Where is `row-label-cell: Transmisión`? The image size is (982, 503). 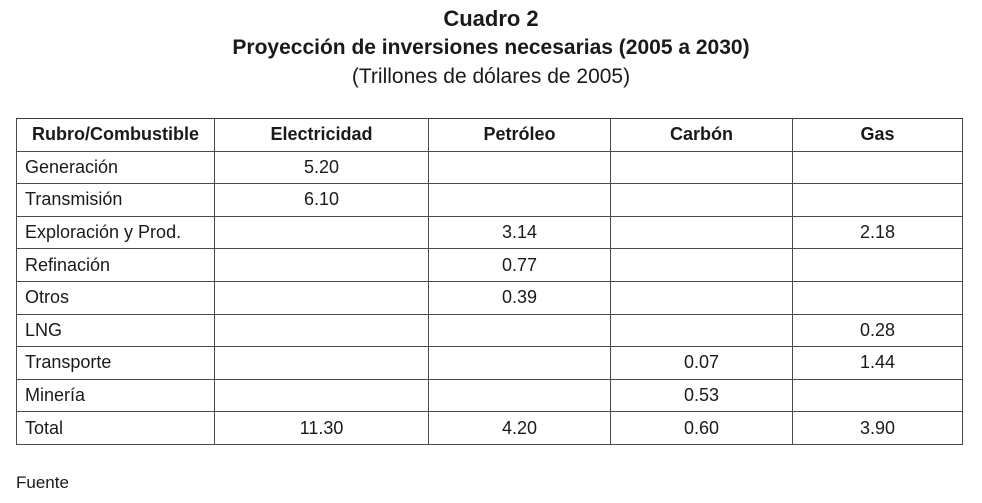 row-label-cell: Transmisión is located at coordinates (115, 200).